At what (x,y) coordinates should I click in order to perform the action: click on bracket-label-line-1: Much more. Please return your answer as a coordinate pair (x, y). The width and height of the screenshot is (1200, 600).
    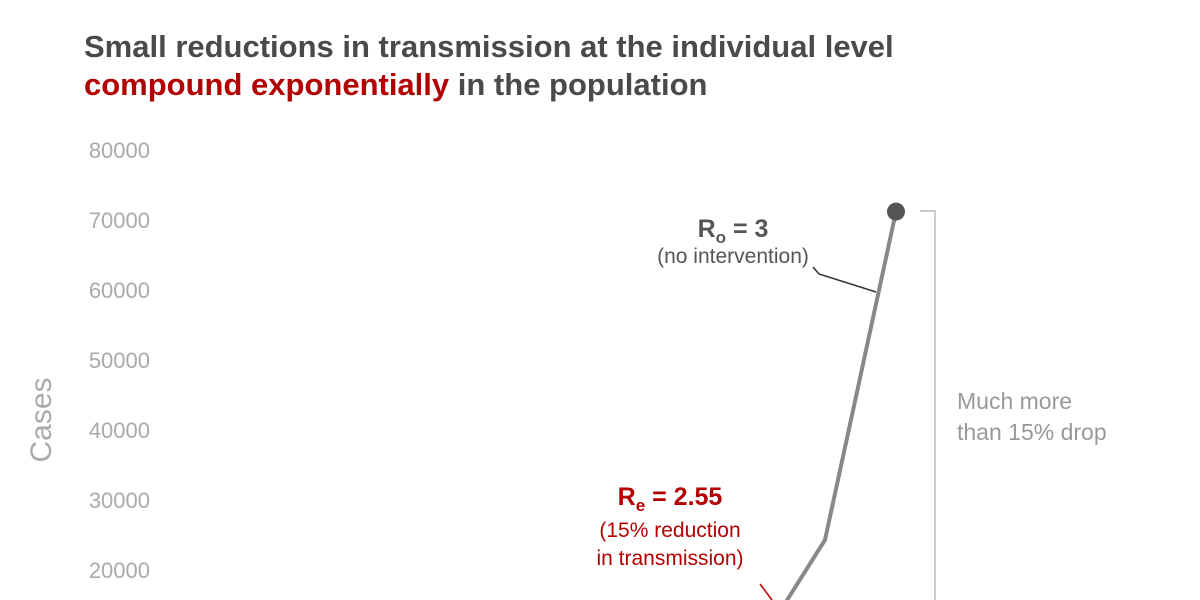
    Looking at the image, I should click on (1014, 401).